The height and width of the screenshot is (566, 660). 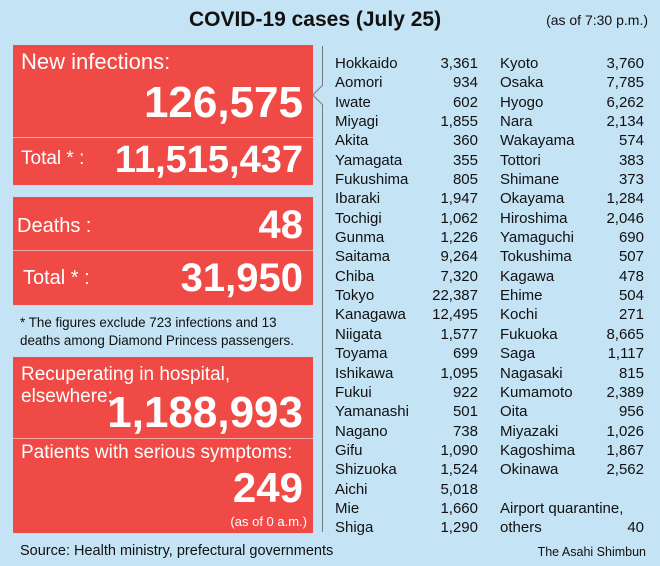 What do you see at coordinates (572, 508) in the screenshot?
I see `table-row: Airport quarantine,` at bounding box center [572, 508].